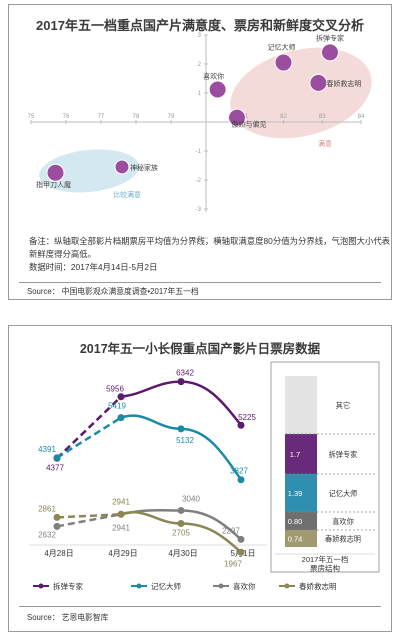  I want to click on x-tick-label: 76, so click(66, 117).